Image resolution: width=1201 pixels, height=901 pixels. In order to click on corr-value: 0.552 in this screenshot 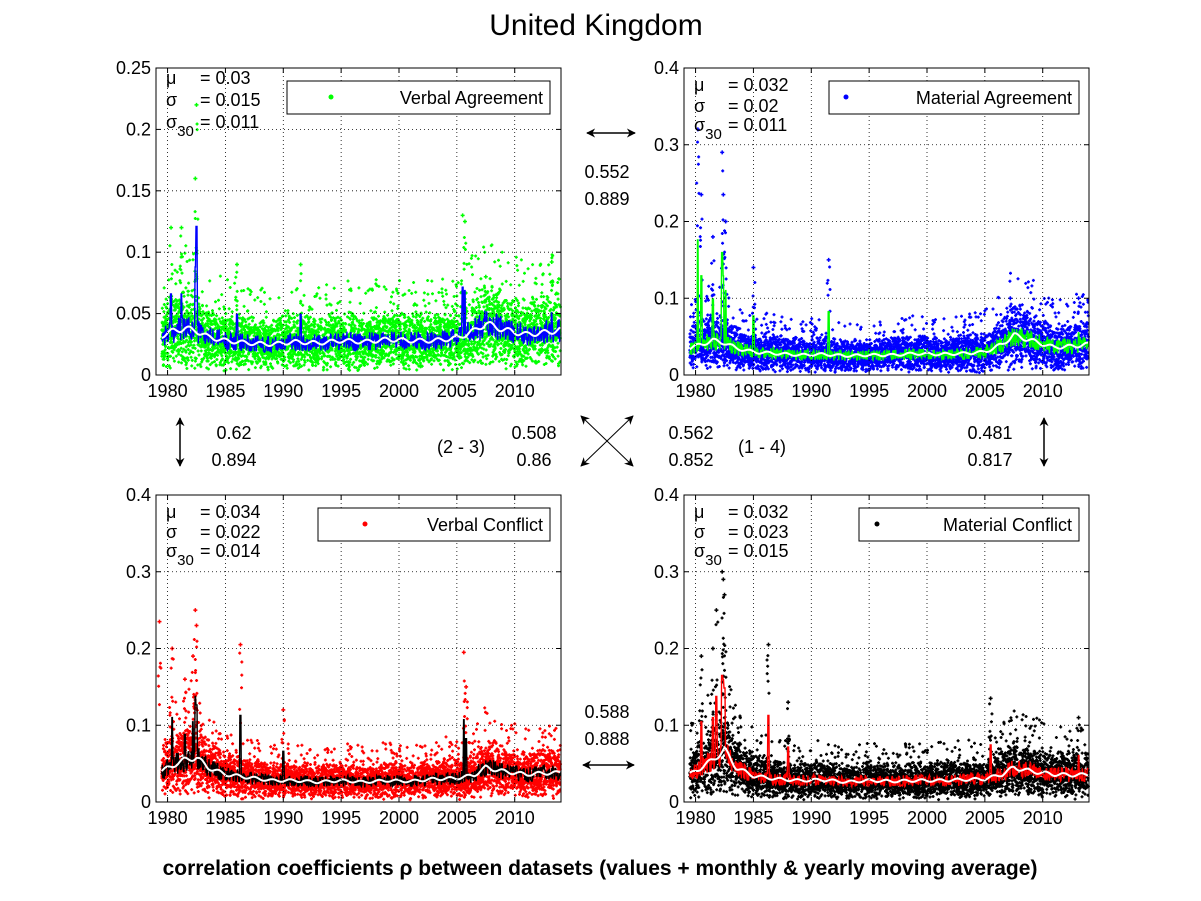, I will do `click(606, 172)`.